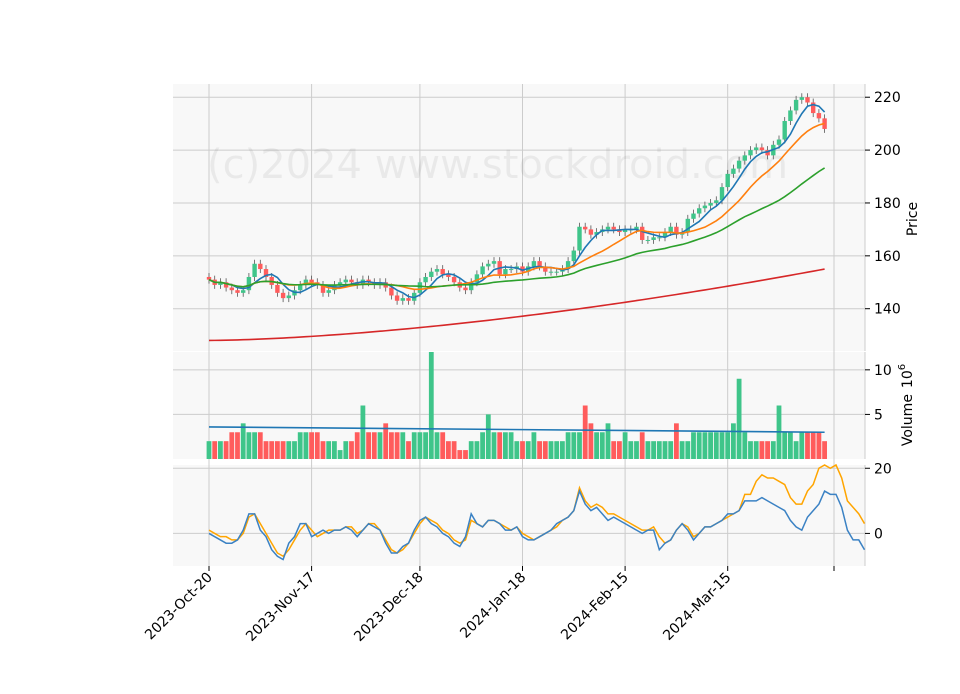 This screenshot has width=960, height=694. I want to click on oscillator-main-line, so click(537, 524).